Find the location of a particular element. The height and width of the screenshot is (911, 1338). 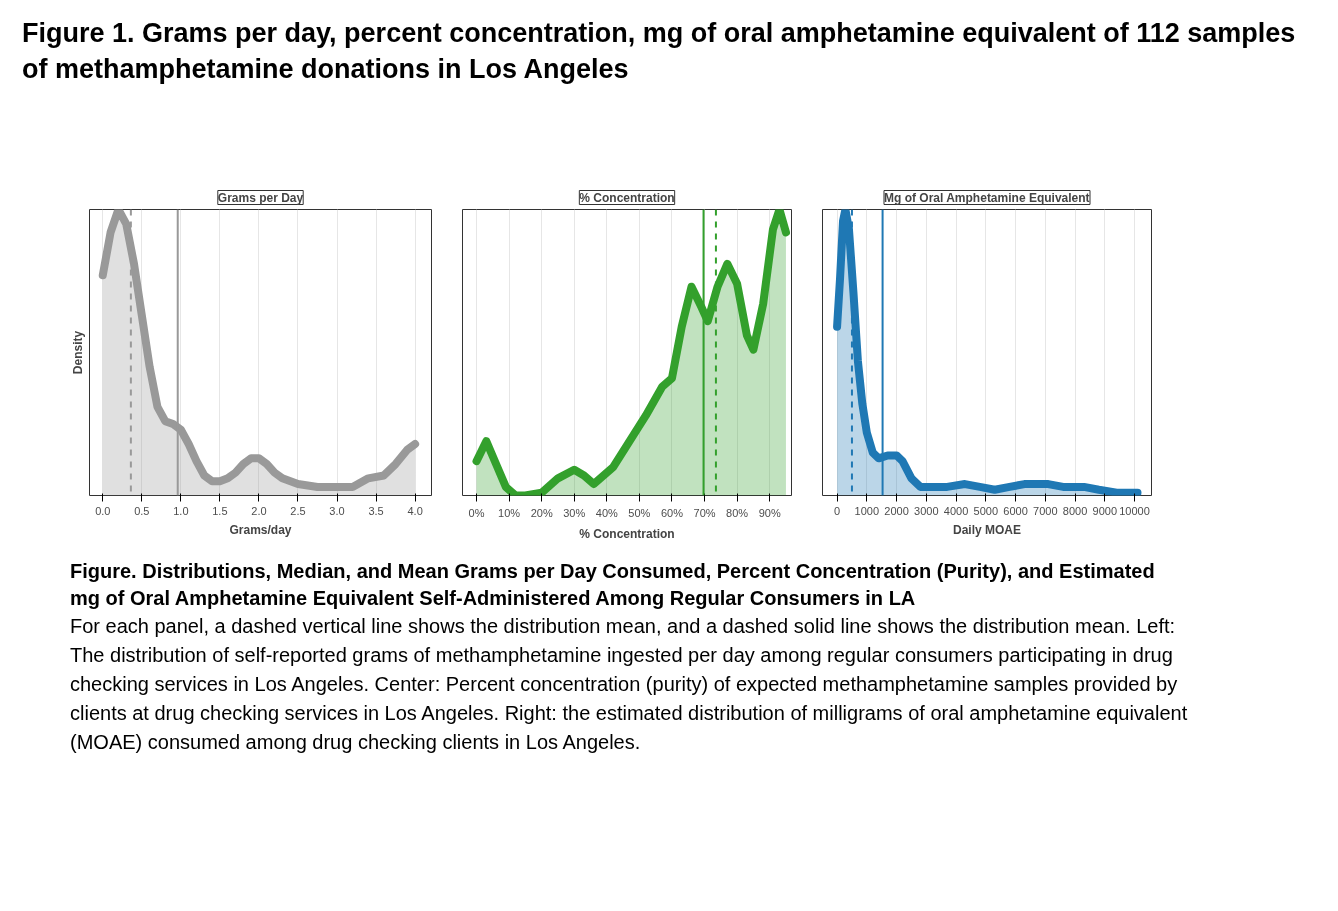

chart-title: Grams per Day is located at coordinates (260, 197).